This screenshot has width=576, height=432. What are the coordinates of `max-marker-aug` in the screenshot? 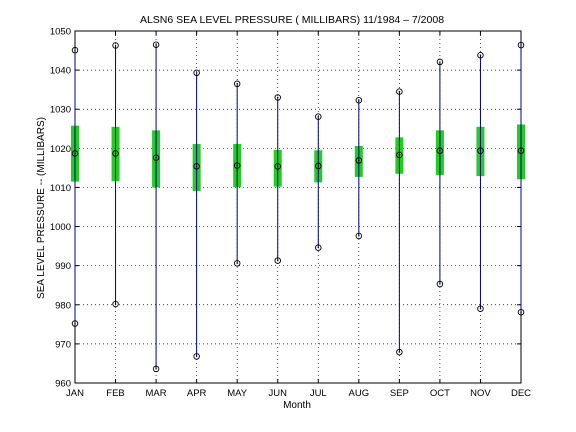 It's located at (359, 100).